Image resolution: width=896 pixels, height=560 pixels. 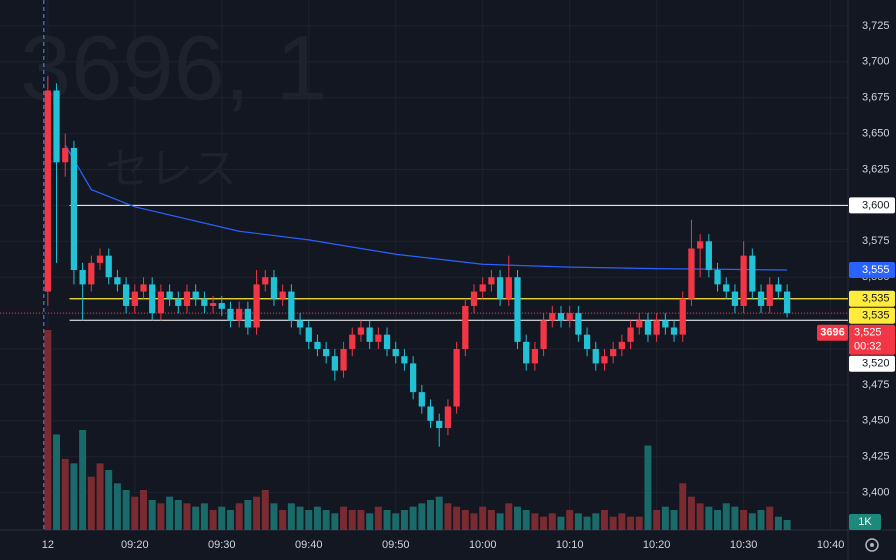 I want to click on last-price-label: 3,525, so click(x=868, y=333).